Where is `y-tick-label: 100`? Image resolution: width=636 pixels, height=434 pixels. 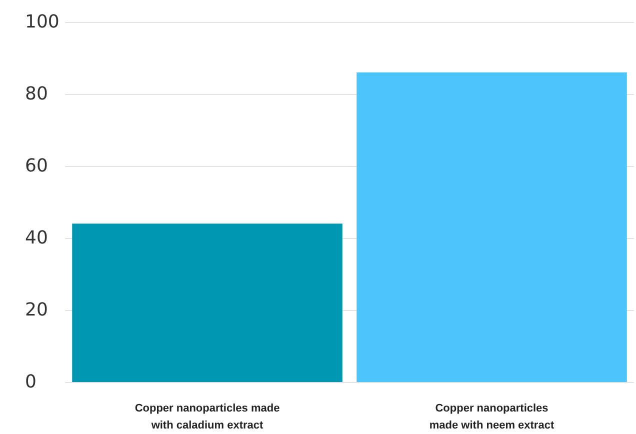 y-tick-label: 100 is located at coordinates (42, 22).